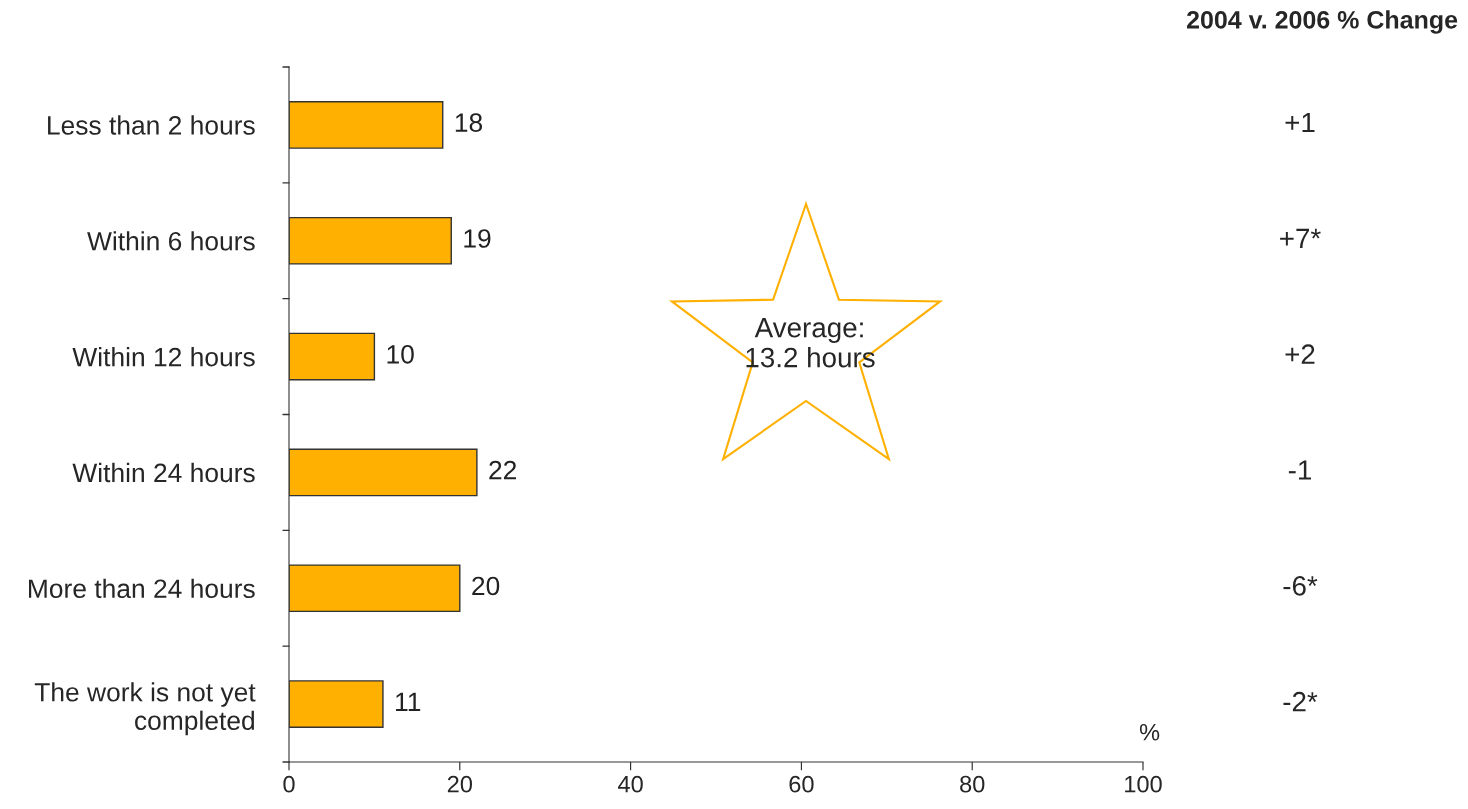  What do you see at coordinates (163, 472) in the screenshot?
I see `y-tick-label: Within 24 hours` at bounding box center [163, 472].